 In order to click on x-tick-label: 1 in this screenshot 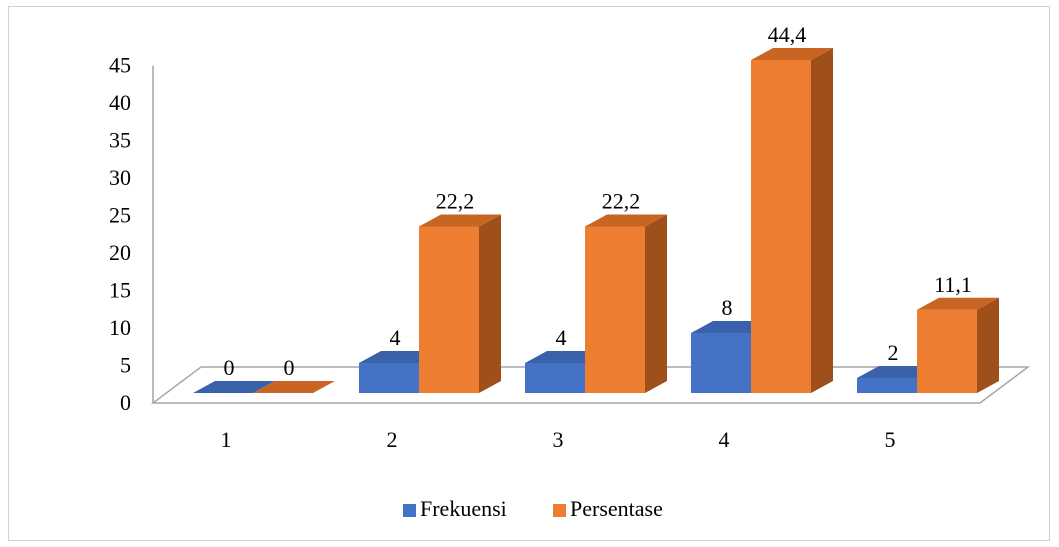, I will do `click(226, 439)`.